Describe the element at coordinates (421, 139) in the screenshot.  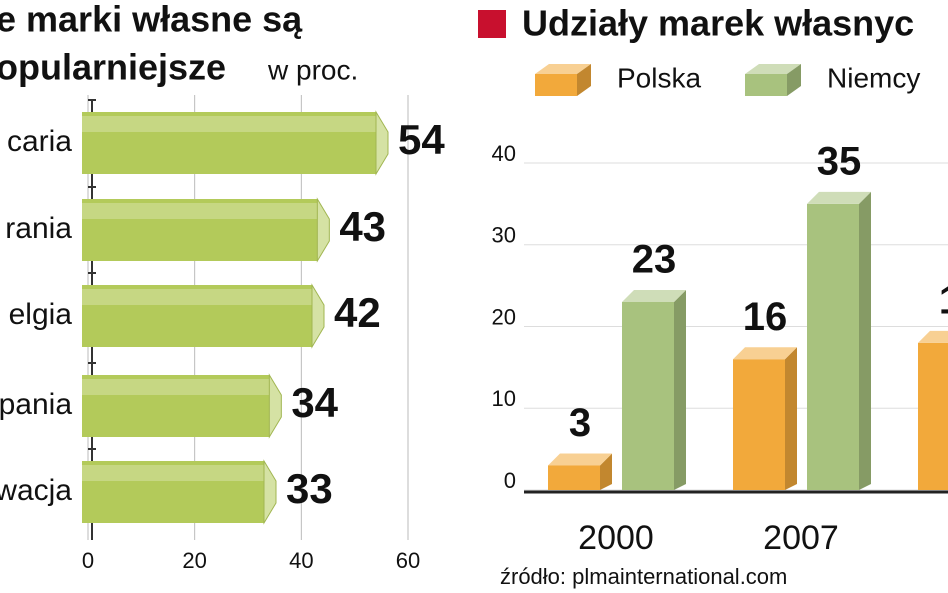
I see `value-label: 54` at that location.